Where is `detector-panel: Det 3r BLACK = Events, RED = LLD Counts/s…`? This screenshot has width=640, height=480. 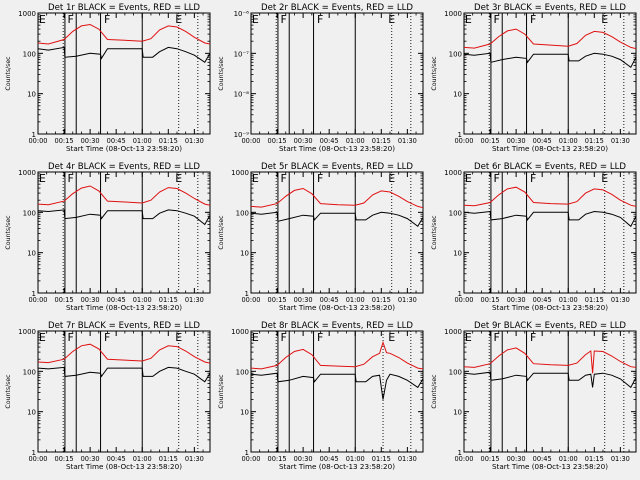
detector-panel: Det 3r BLACK = Events, RED = LLD Counts/s… is located at coordinates (534, 78).